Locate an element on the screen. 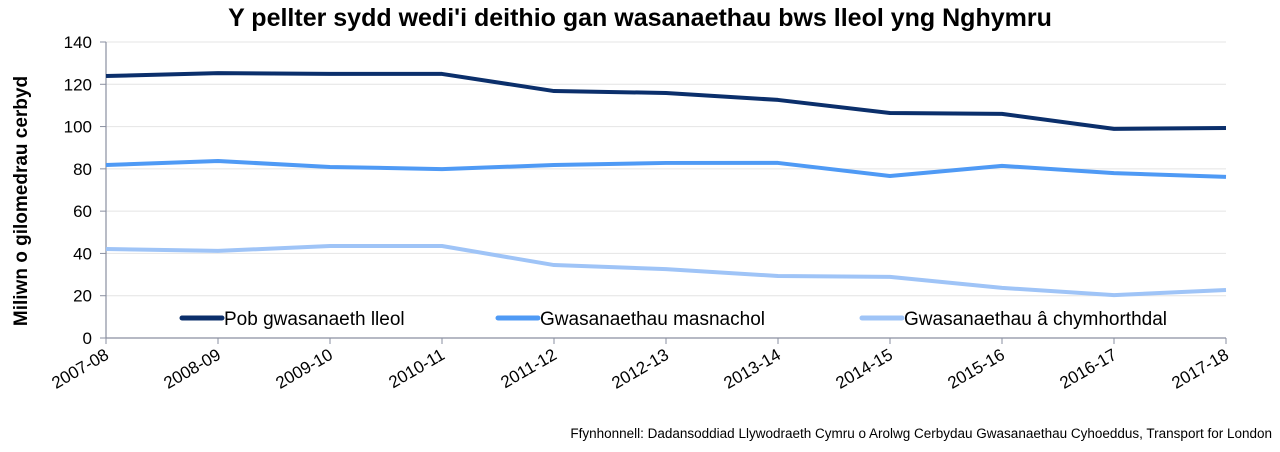 The image size is (1280, 452). x-tick-label: 2015-16 is located at coordinates (976, 369).